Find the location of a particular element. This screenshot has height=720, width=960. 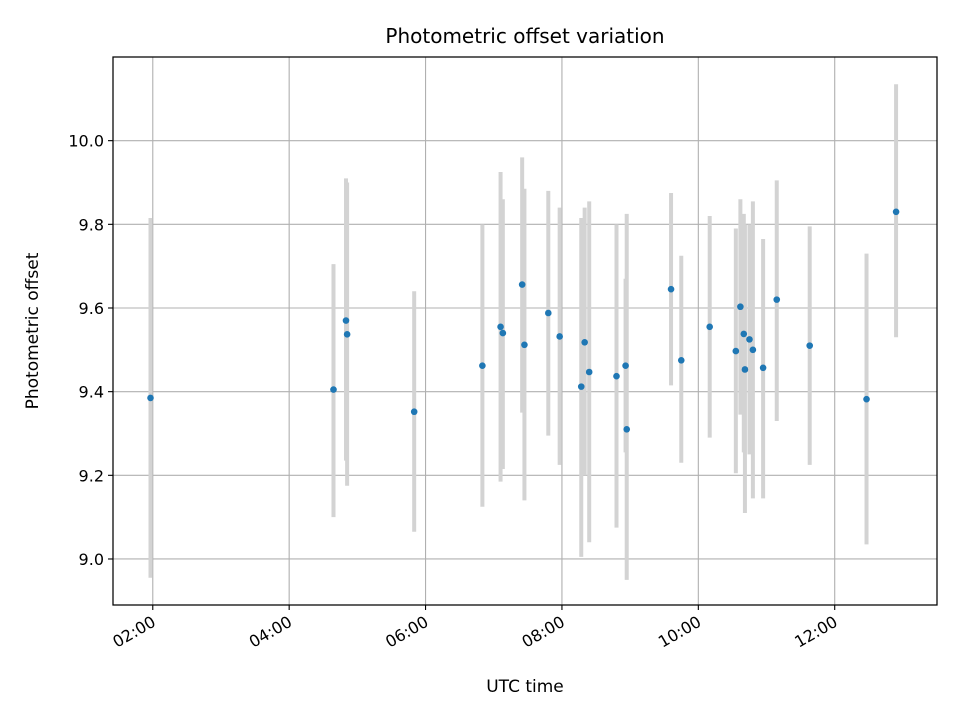

y-tick-label: 10.0 is located at coordinates (86, 141).